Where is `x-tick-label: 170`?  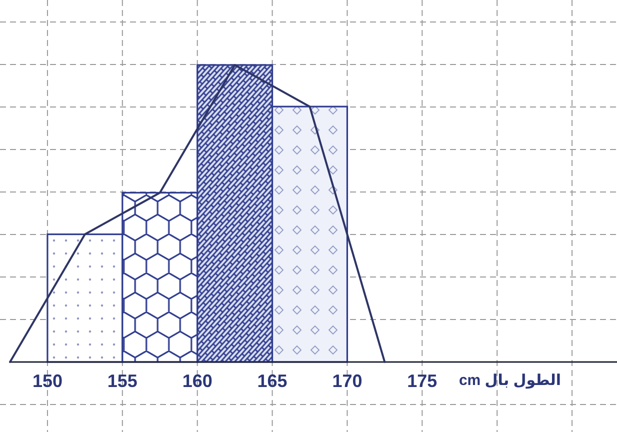 x-tick-label: 170 is located at coordinates (347, 381).